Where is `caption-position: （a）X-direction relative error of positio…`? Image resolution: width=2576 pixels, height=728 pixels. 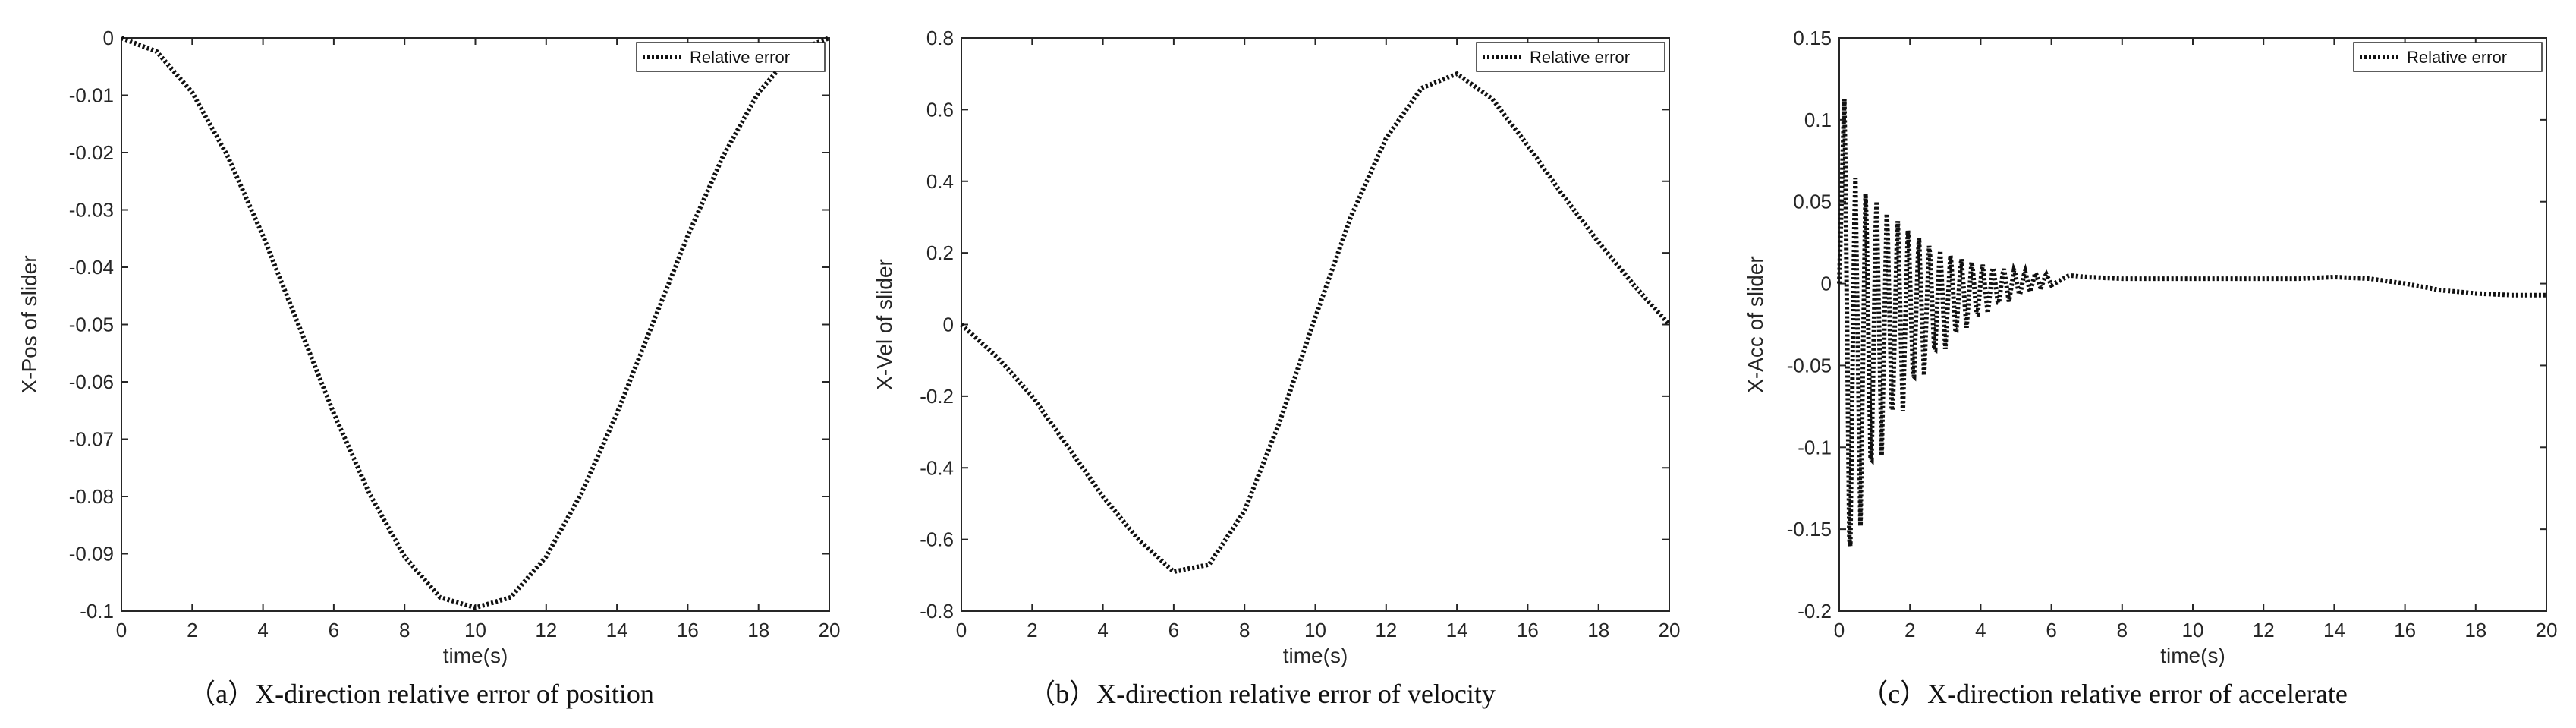 caption-position: （a）X-direction relative error of positio… is located at coordinates (421, 694).